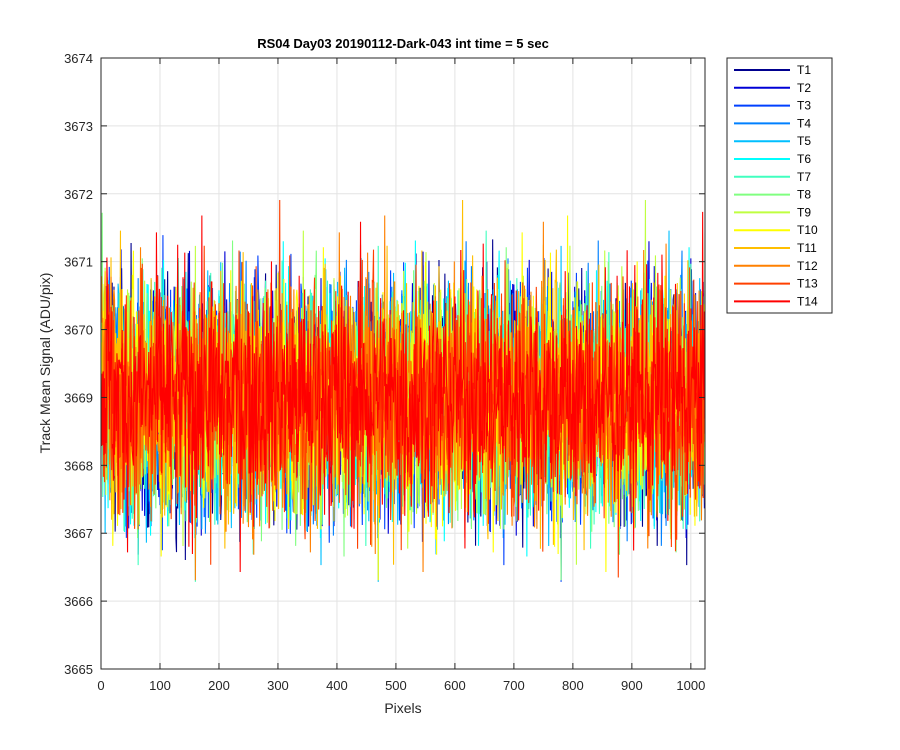 The image size is (900, 750). What do you see at coordinates (78, 330) in the screenshot?
I see `y-tick-label: 3670` at bounding box center [78, 330].